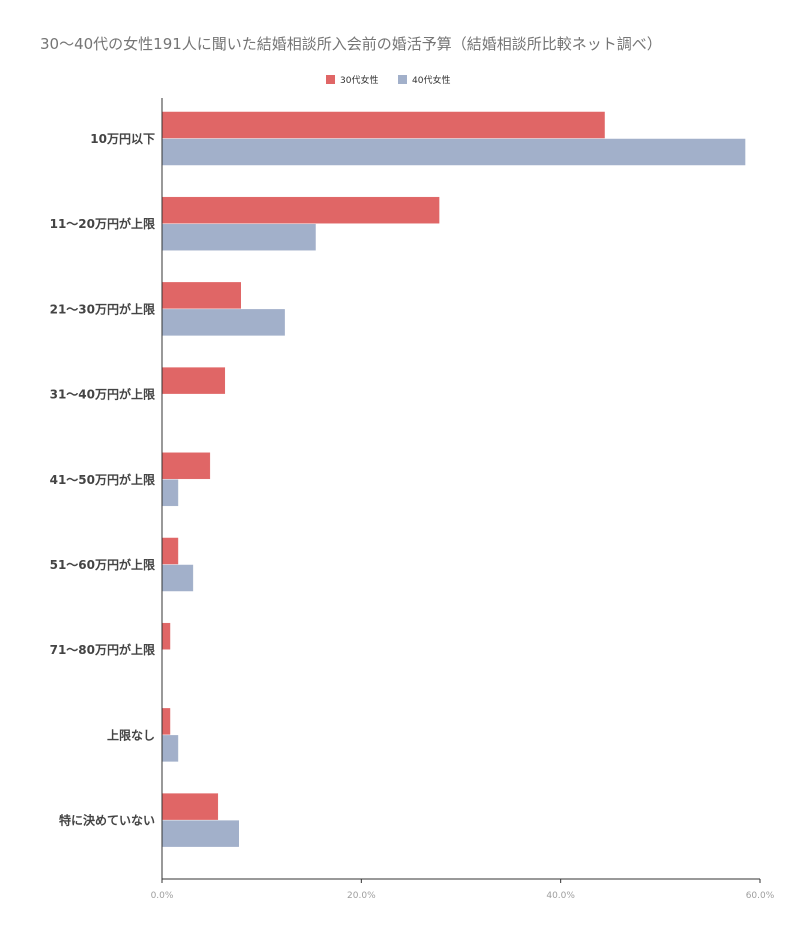  I want to click on category-label-5: 41〜50万円が上限, so click(102, 479).